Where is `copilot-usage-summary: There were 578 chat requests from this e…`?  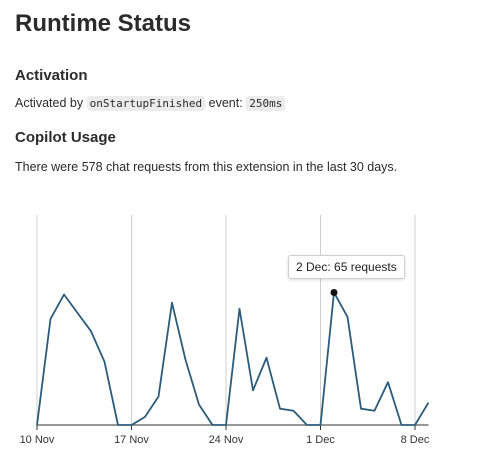 copilot-usage-summary: There were 578 chat requests from this e… is located at coordinates (206, 167).